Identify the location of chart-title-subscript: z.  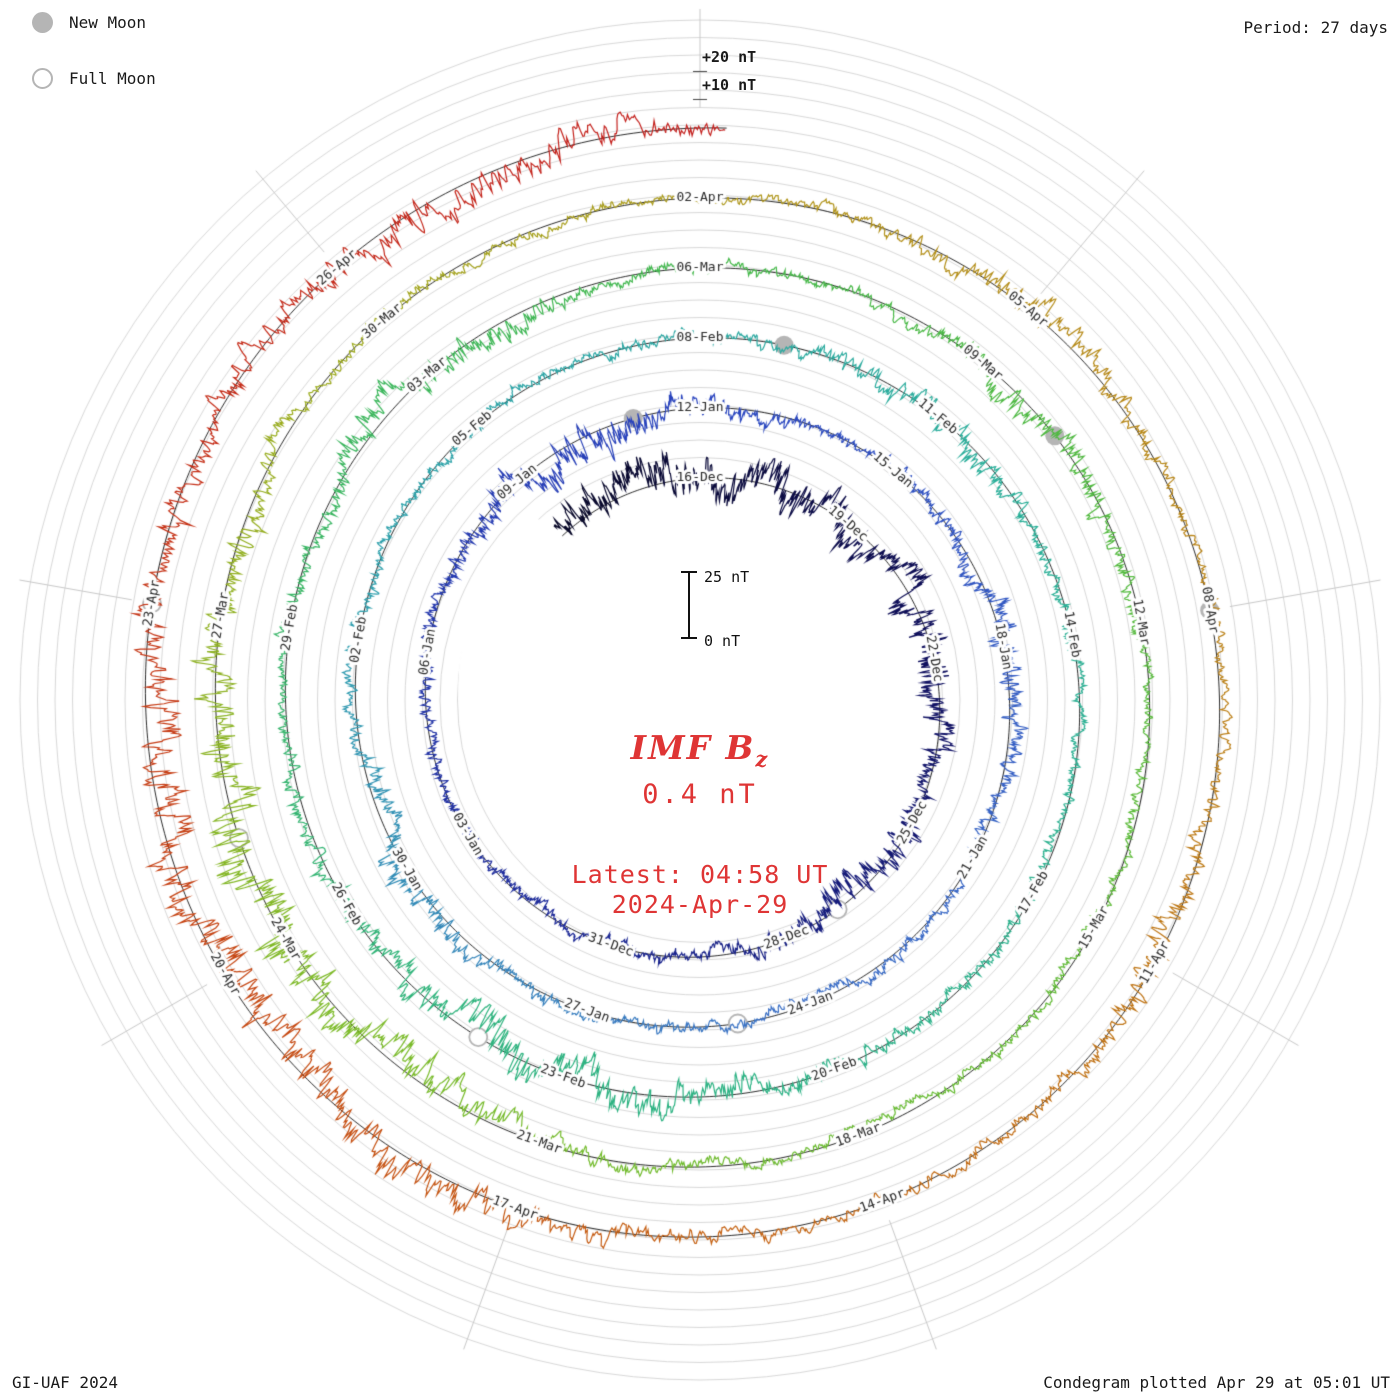
(762, 759).